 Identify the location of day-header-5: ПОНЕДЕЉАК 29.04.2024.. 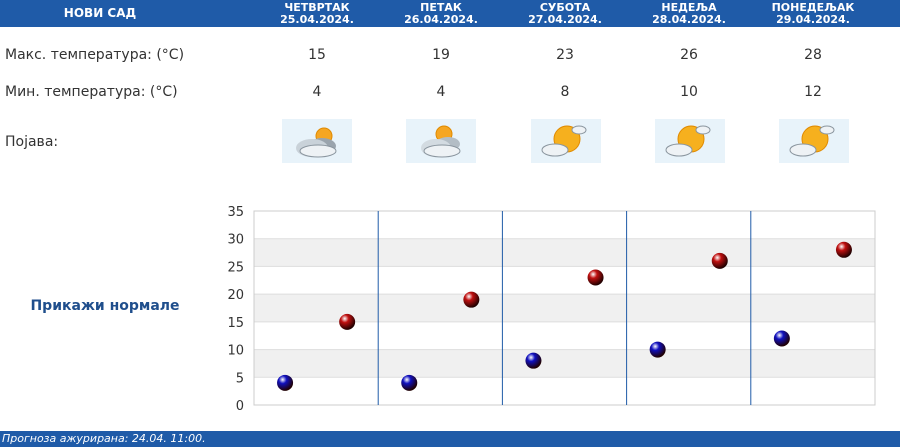
(813, 13).